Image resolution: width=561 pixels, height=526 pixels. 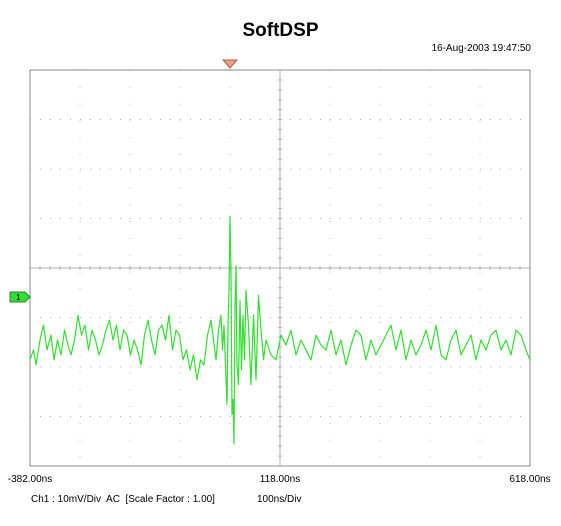 I want to click on chart-title: SoftDSP, so click(x=280, y=30).